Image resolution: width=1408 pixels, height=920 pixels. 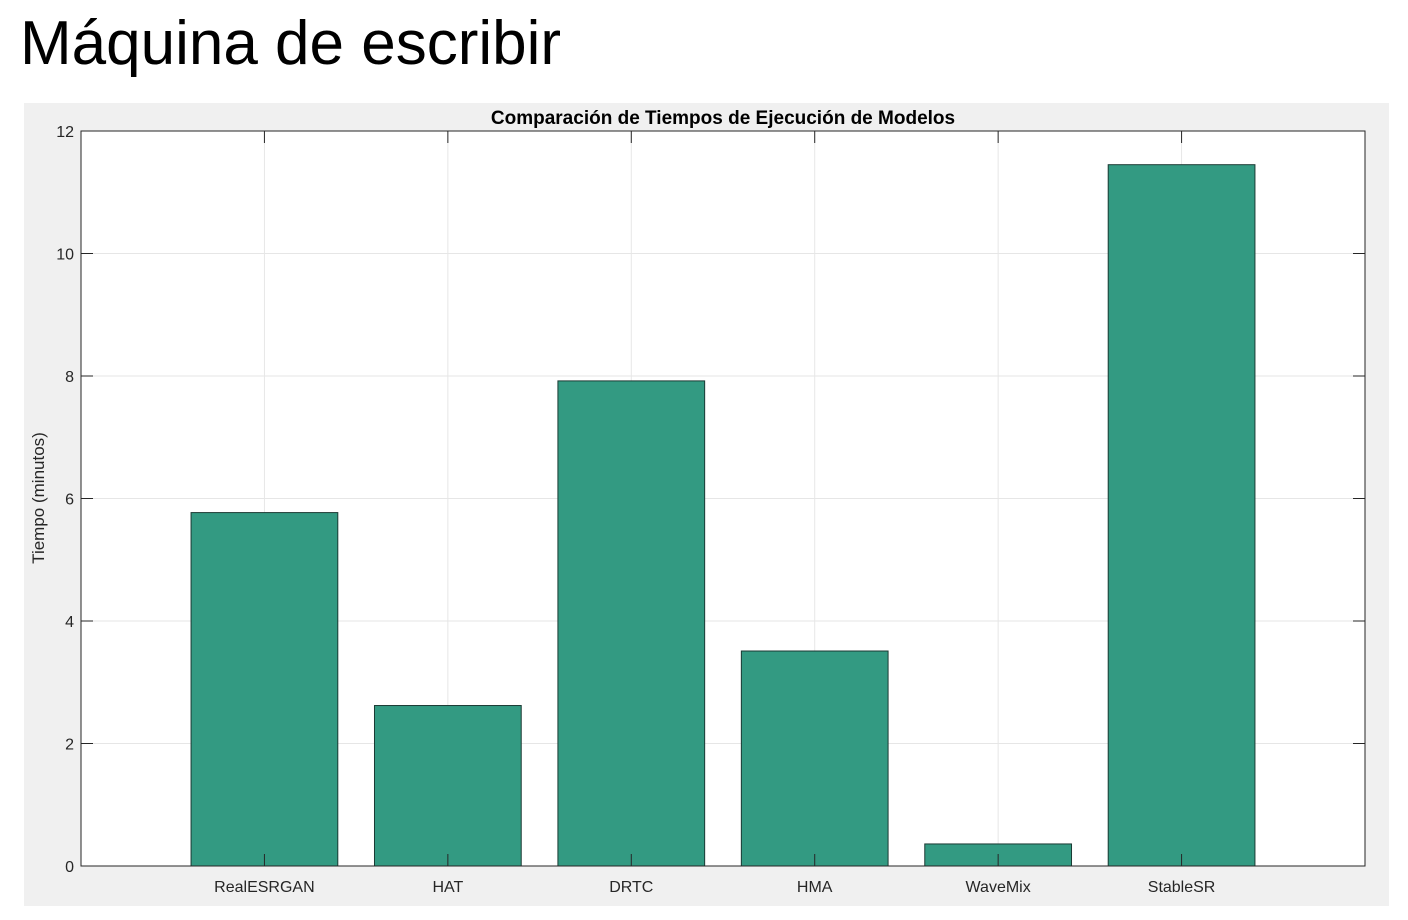 What do you see at coordinates (65, 132) in the screenshot?
I see `y-tick-label: 12` at bounding box center [65, 132].